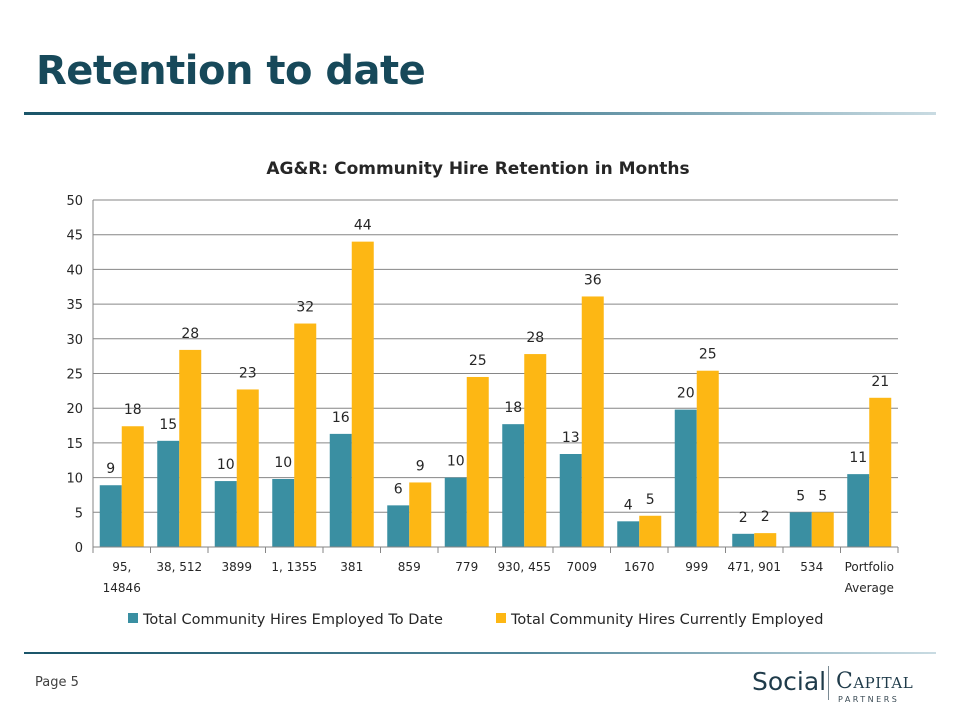  What do you see at coordinates (168, 425) in the screenshot?
I see `bar-value-label: 15` at bounding box center [168, 425].